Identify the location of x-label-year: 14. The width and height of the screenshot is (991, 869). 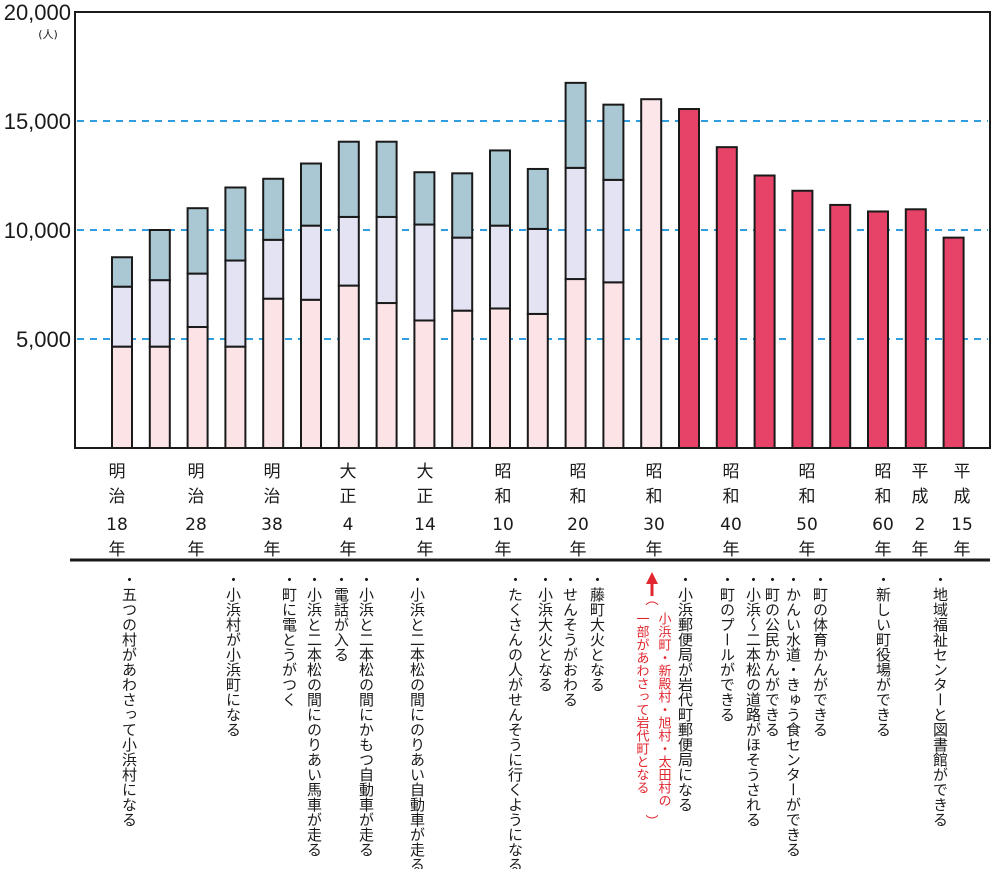
(425, 525).